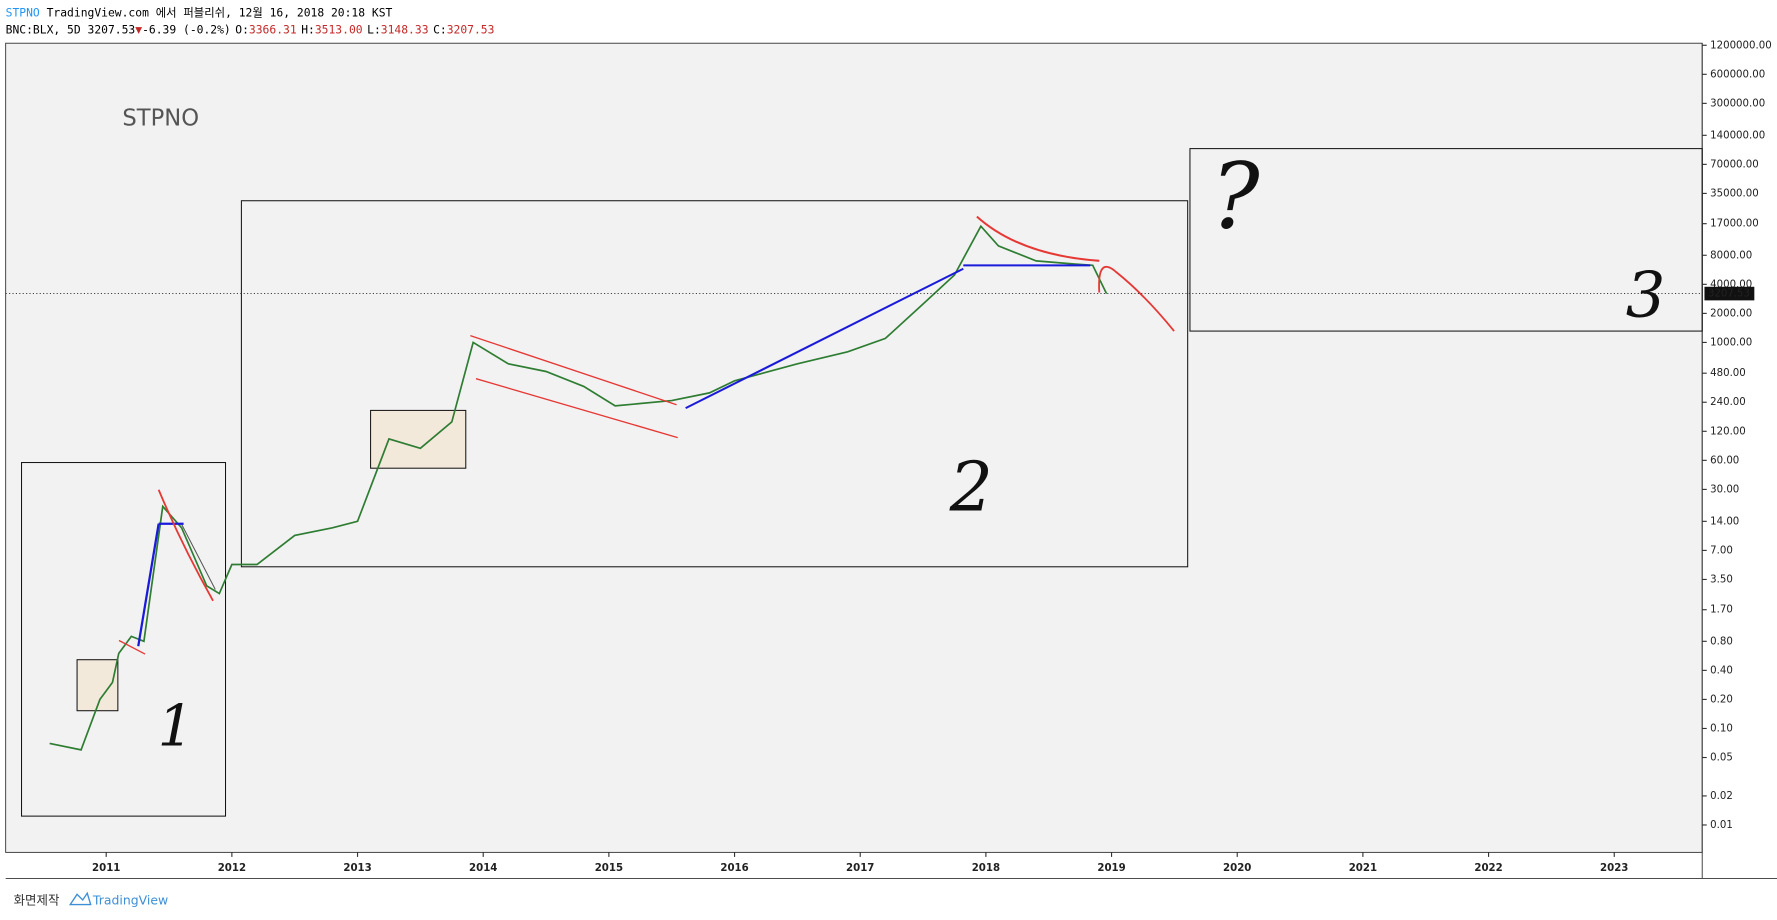  What do you see at coordinates (1737, 74) in the screenshot?
I see `y-tick-label: 600000.00` at bounding box center [1737, 74].